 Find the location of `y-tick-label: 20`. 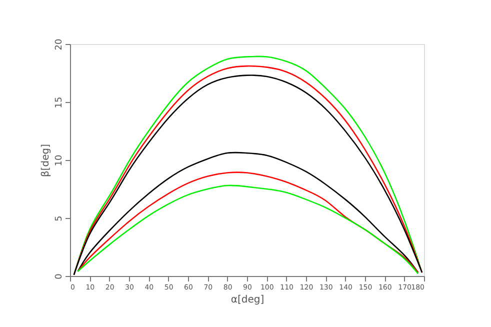

y-tick-label: 20 is located at coordinates (59, 44).